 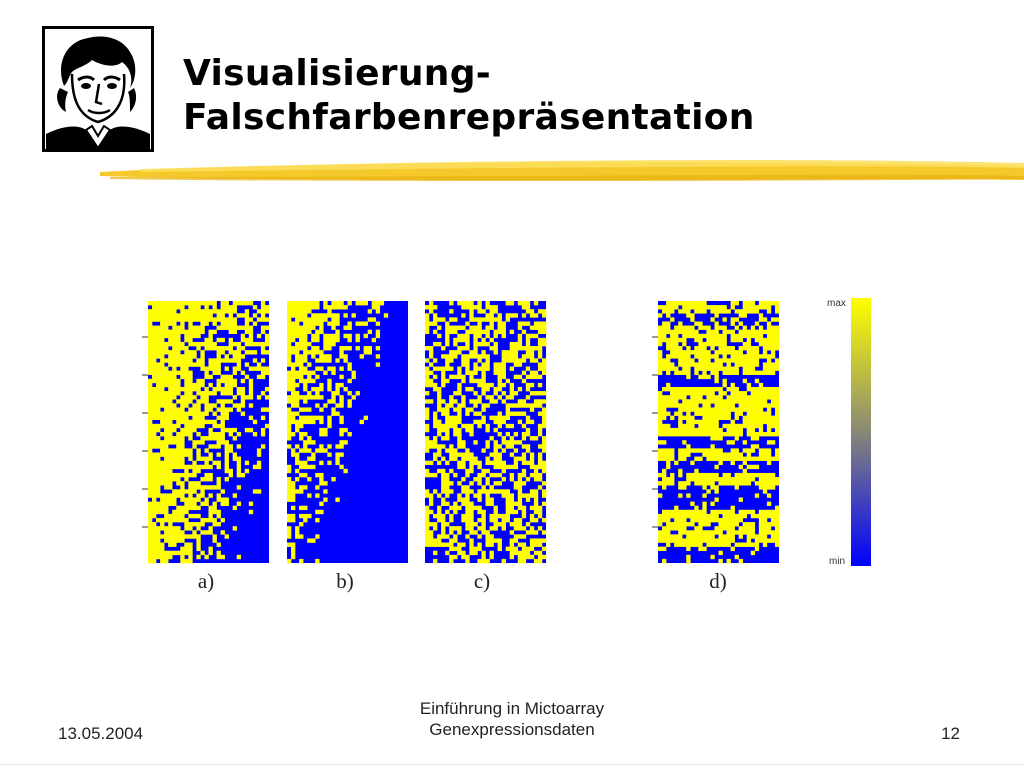 I want to click on color-scale-bar, so click(x=861, y=432).